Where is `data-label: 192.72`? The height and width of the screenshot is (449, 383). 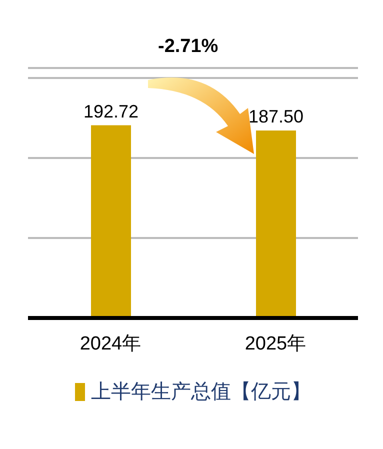 data-label: 192.72 is located at coordinates (111, 111).